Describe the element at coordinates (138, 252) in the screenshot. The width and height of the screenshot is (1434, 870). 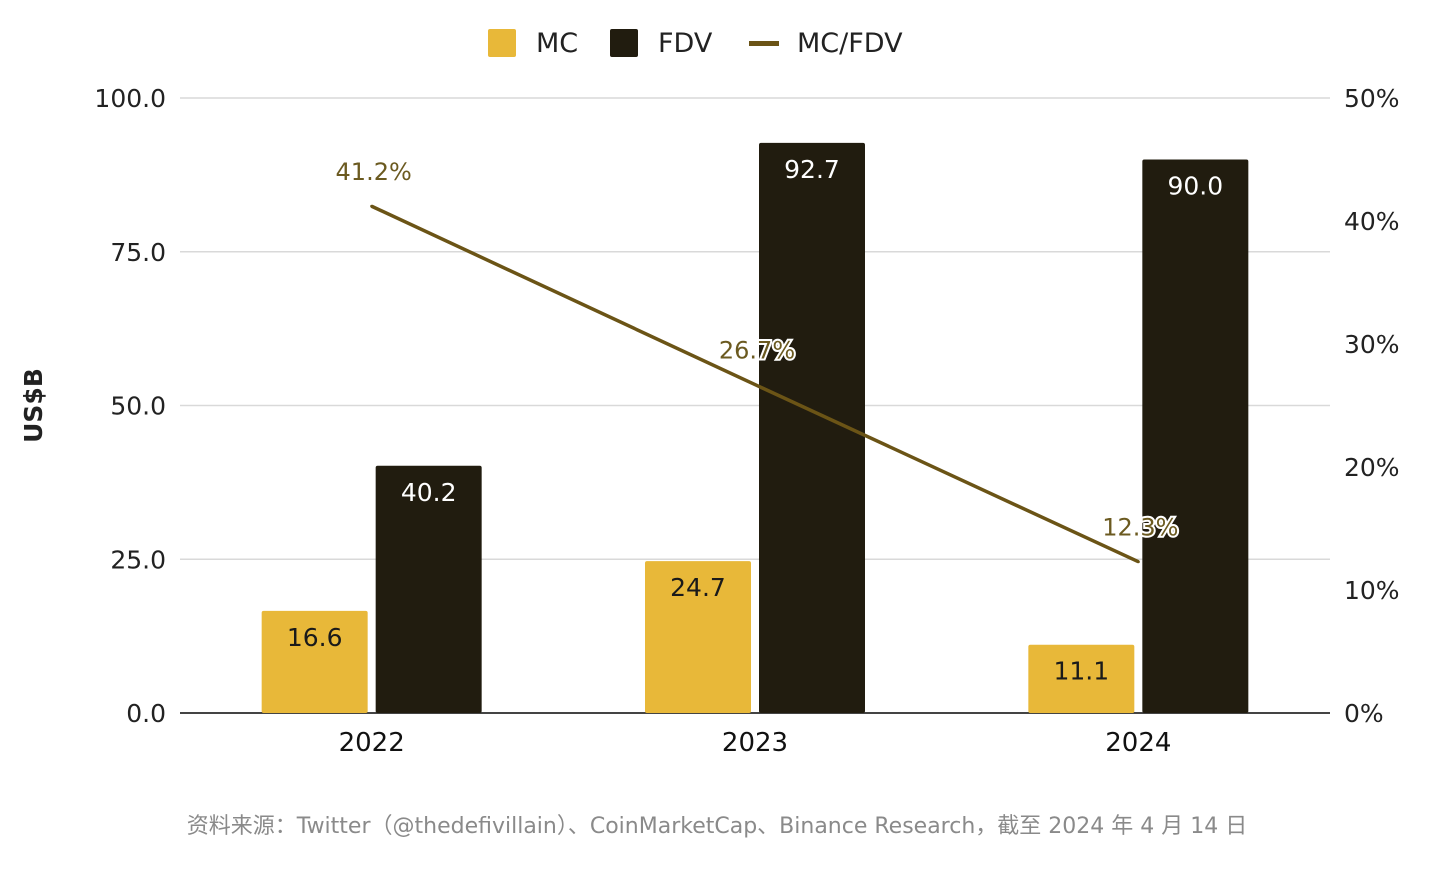
I see `y-tick-label: 75.0` at that location.